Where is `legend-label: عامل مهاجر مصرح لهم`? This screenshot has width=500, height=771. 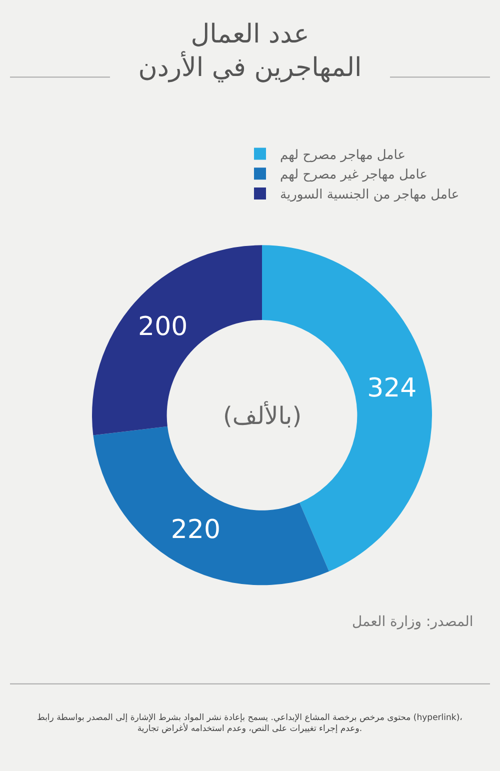
legend-label: عامل مهاجر مصرح لهم is located at coordinates (343, 155).